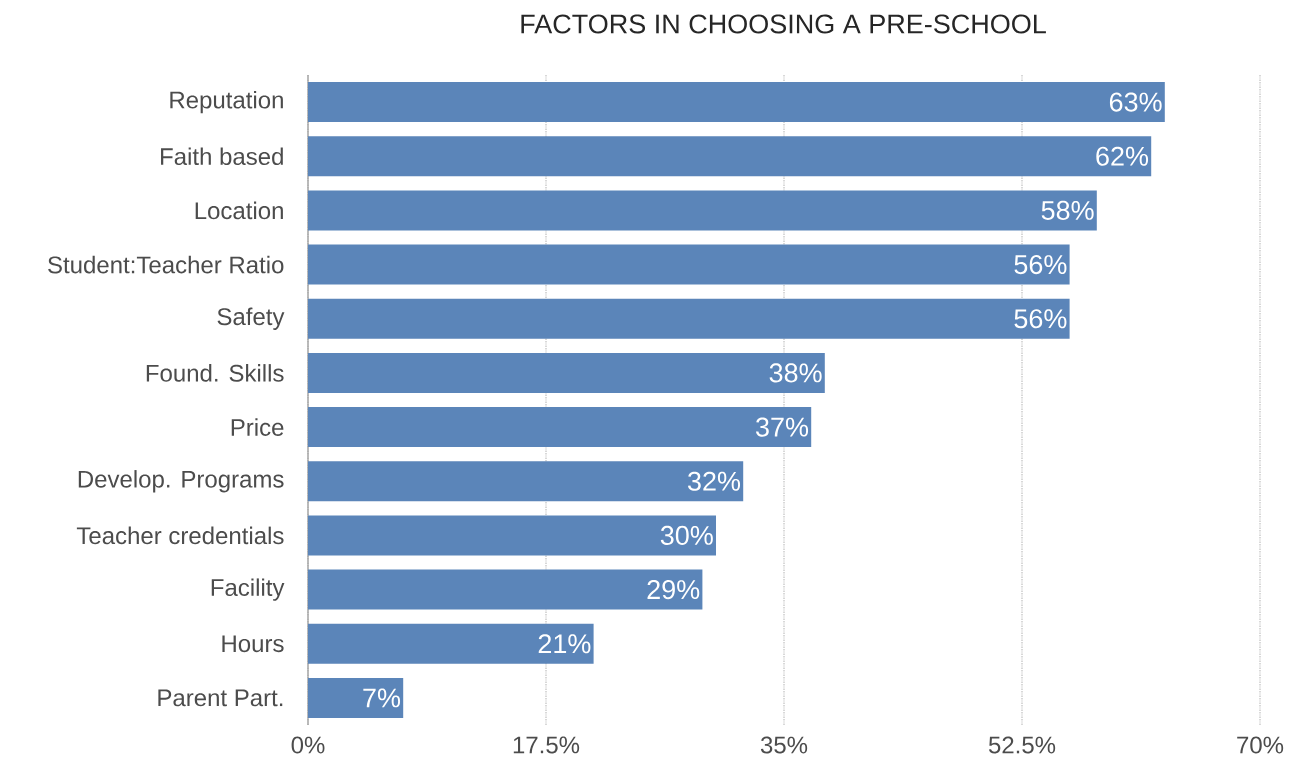  Describe the element at coordinates (181, 481) in the screenshot. I see `y-tick-label: Develop. Programs` at that location.